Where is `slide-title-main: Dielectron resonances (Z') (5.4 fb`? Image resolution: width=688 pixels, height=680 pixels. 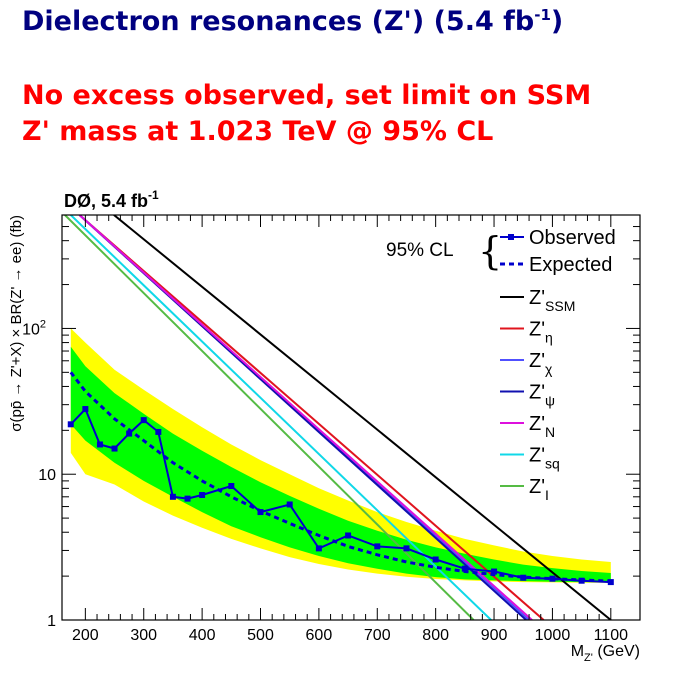
slide-title-main: Dielectron resonances (Z') (5.4 fb is located at coordinates (278, 21).